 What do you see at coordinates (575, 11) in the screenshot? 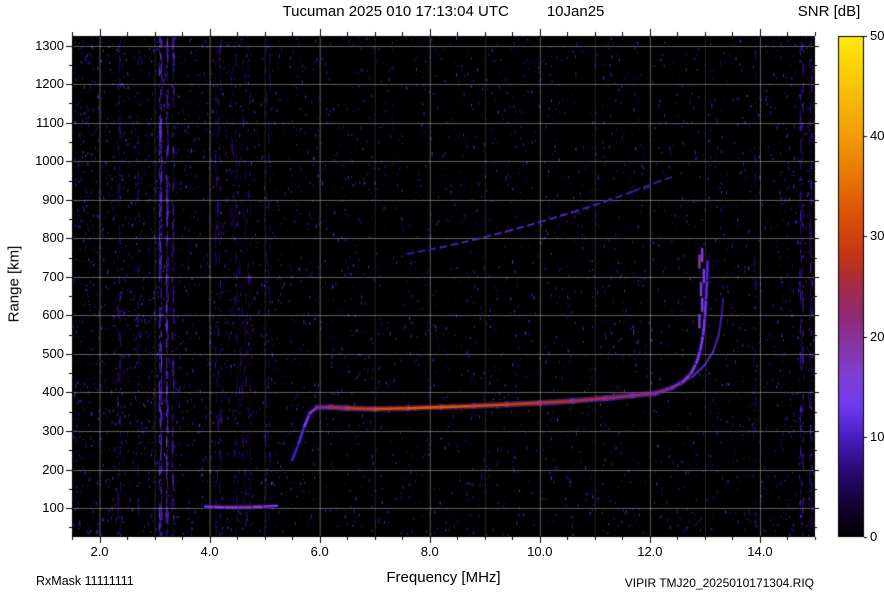
I see `title-date: 10Jan25` at bounding box center [575, 11].